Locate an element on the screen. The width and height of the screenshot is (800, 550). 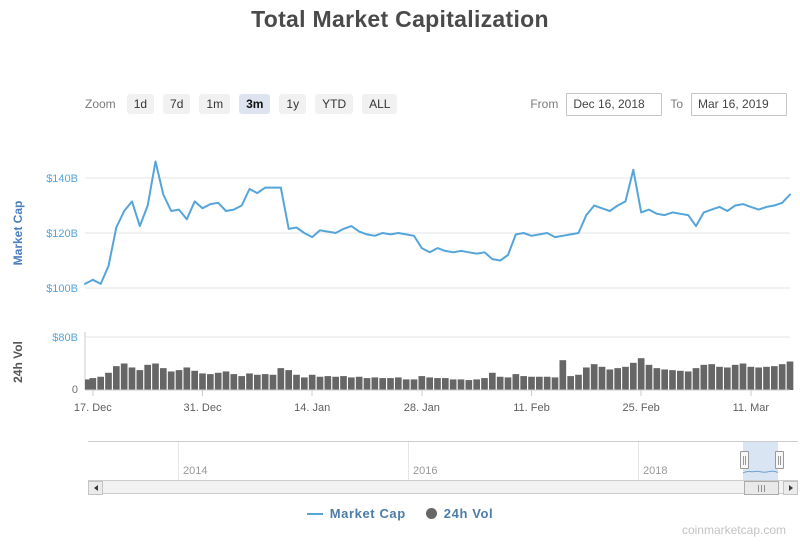
right-arrow-icon is located at coordinates (790, 488).